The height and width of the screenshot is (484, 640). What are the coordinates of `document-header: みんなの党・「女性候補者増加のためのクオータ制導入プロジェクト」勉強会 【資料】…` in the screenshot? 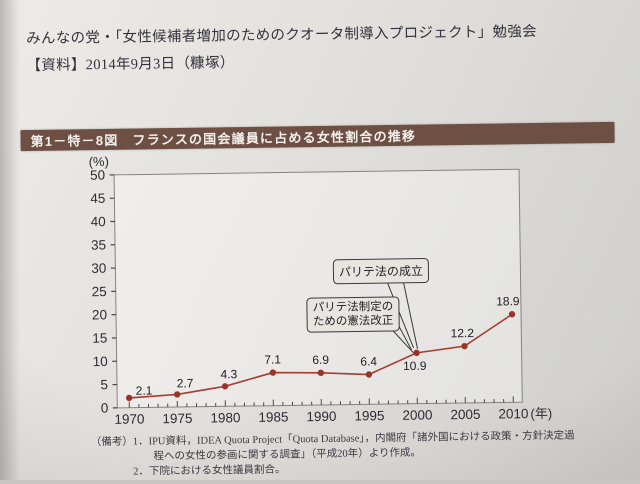 It's located at (316, 49).